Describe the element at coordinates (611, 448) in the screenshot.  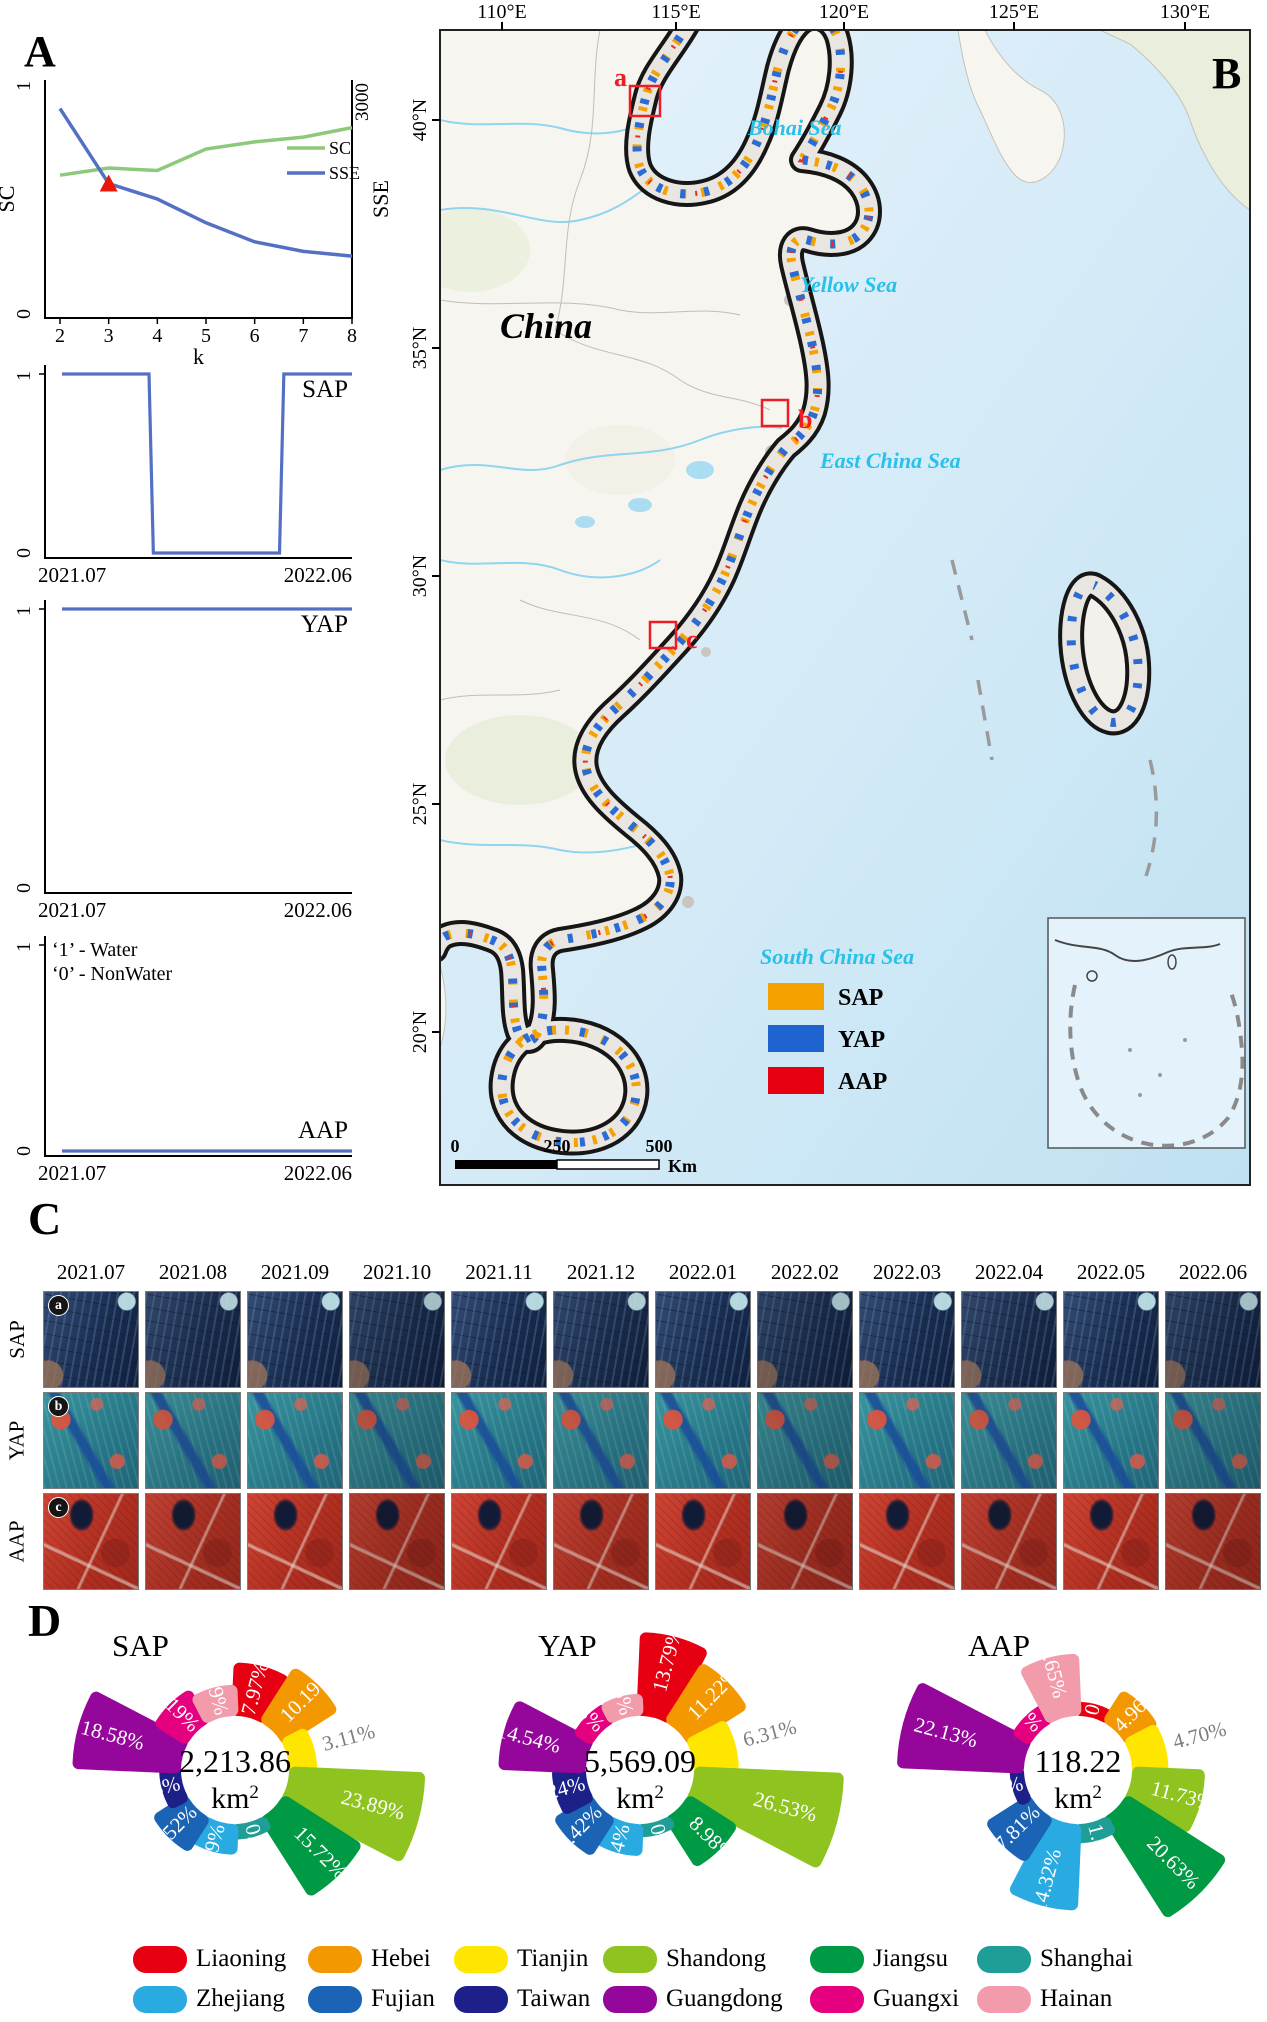
I see `yangtze-river` at that location.